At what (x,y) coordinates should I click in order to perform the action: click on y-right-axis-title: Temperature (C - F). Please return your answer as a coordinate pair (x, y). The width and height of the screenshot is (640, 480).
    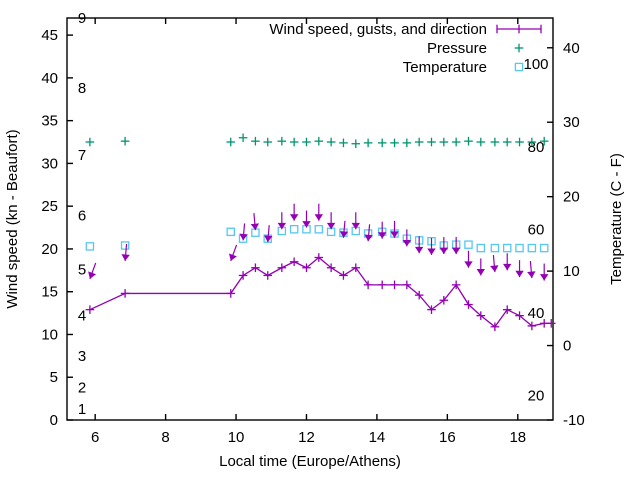
    Looking at the image, I should click on (616, 219).